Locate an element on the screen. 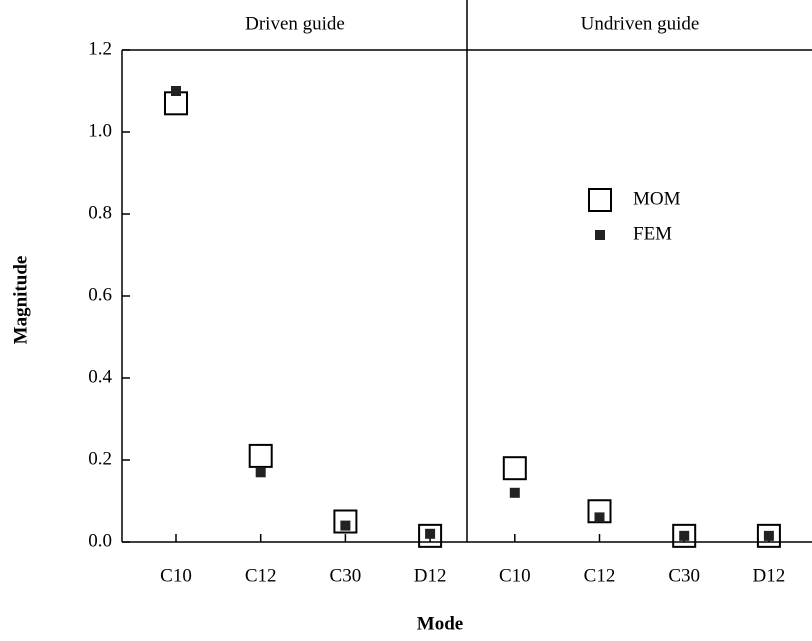 The height and width of the screenshot is (641, 812). y-tick-label: 0.2 is located at coordinates (100, 458).